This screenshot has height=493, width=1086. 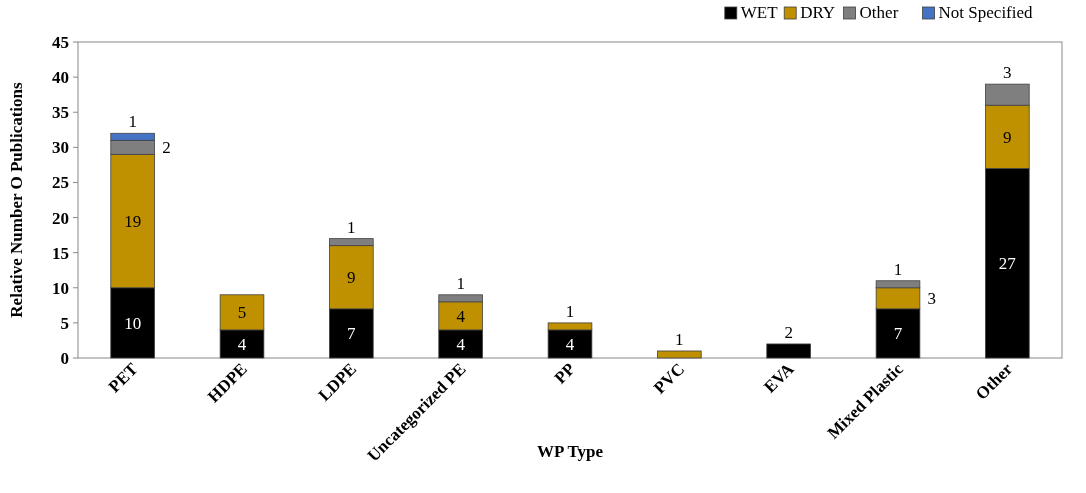 I want to click on x-tick-label: PP, so click(x=564, y=373).